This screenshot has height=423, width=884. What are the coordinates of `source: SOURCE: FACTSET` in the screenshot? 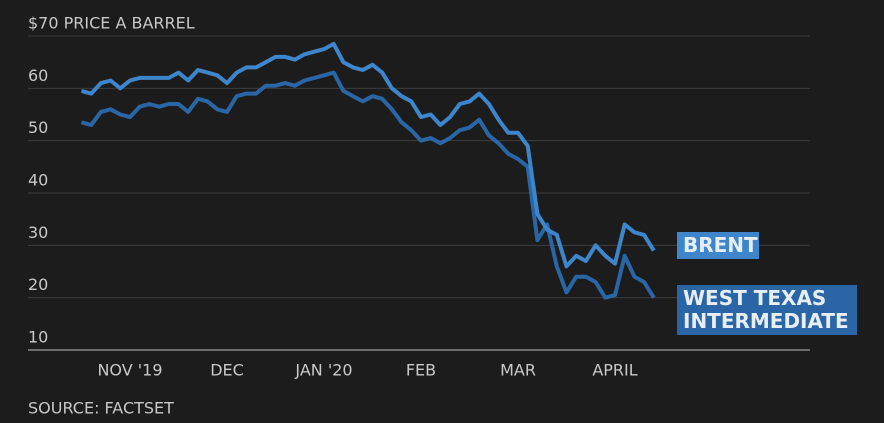 It's located at (101, 408).